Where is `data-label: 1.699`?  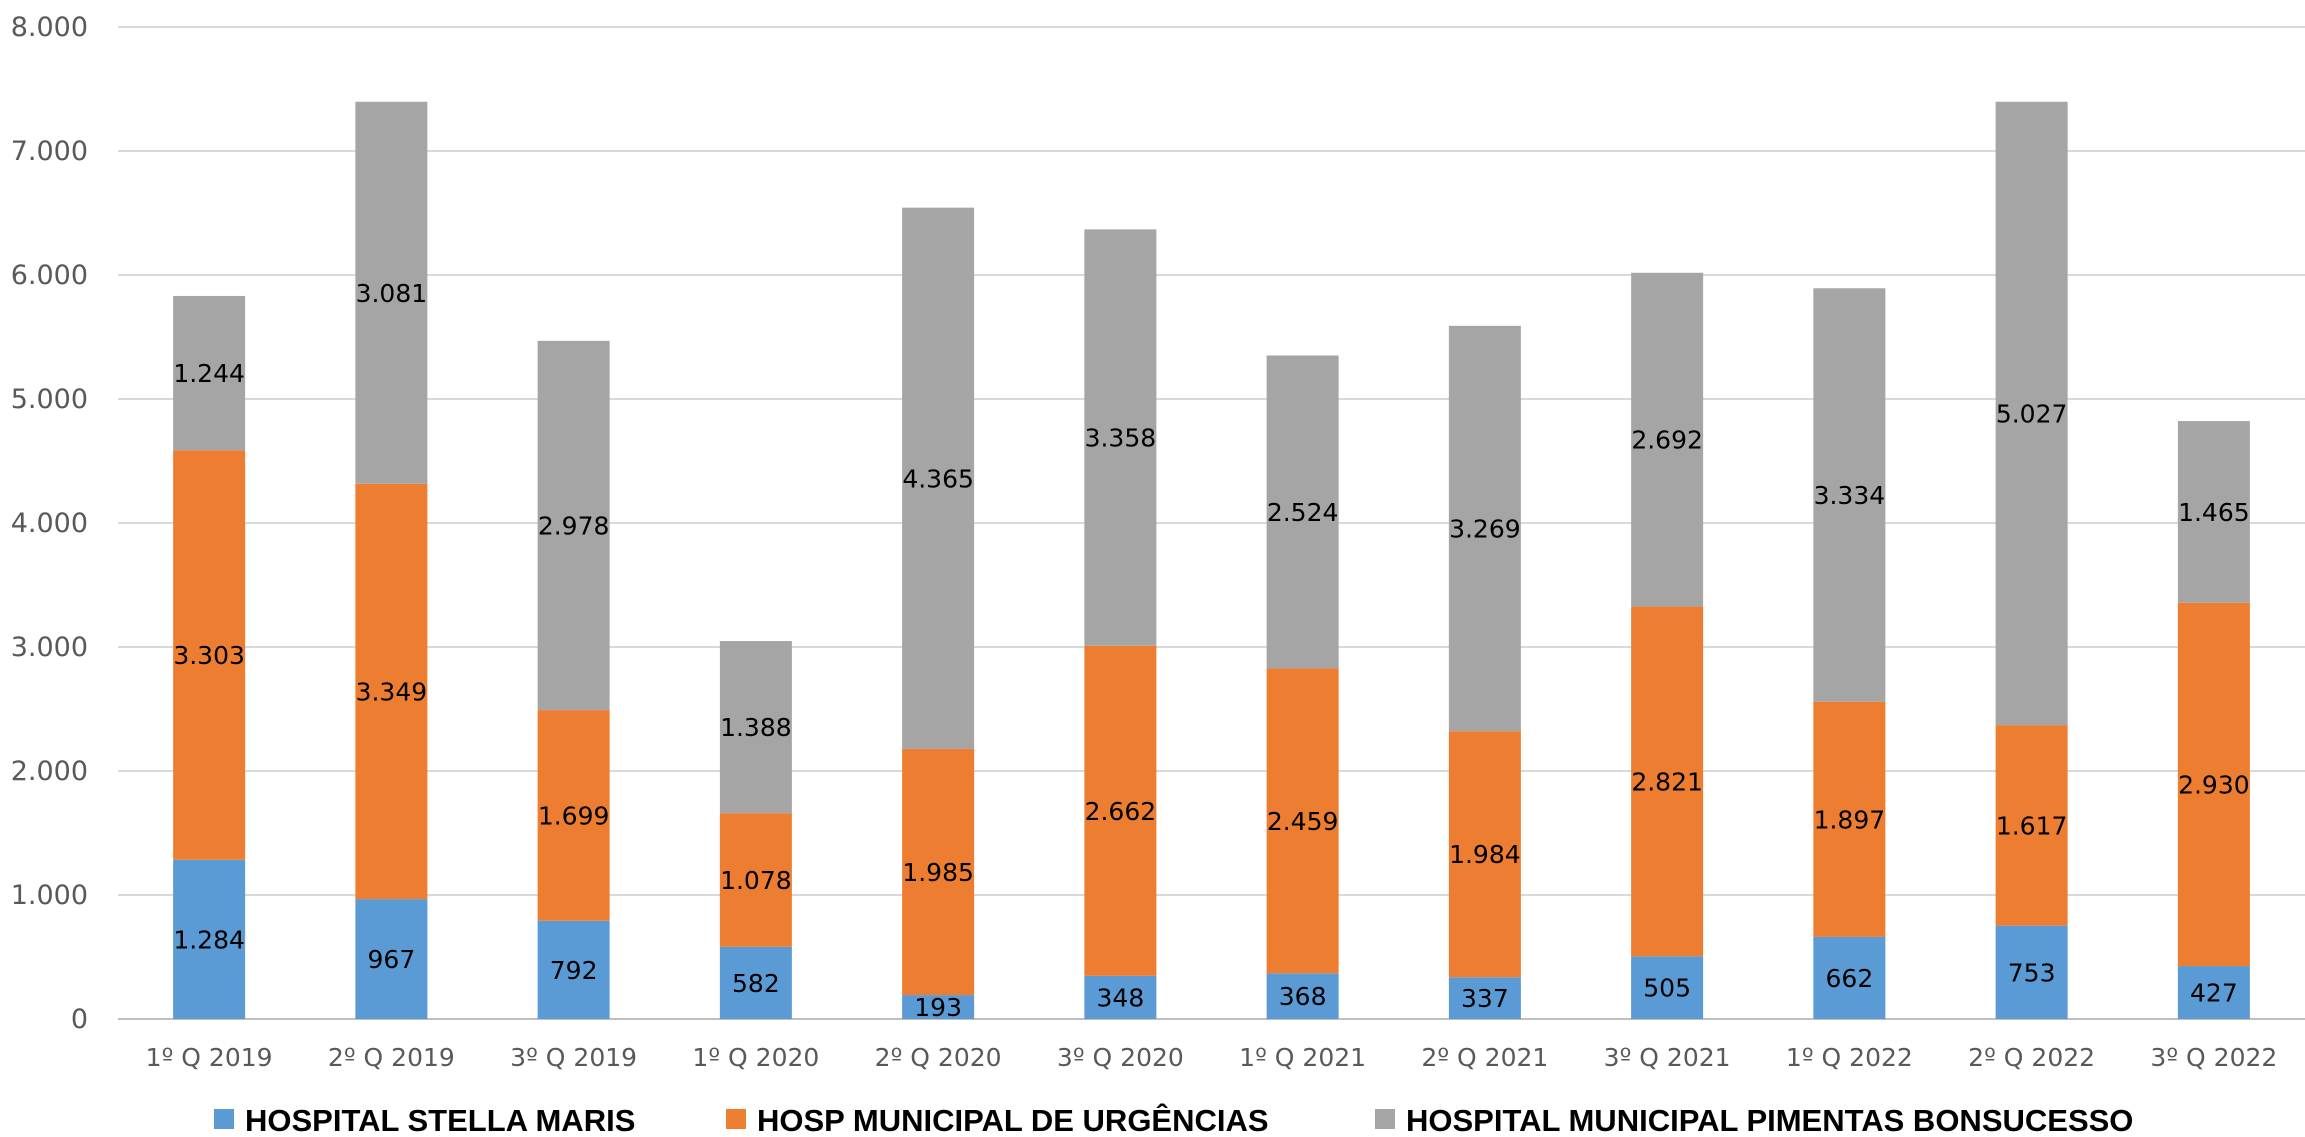
data-label: 1.699 is located at coordinates (574, 815).